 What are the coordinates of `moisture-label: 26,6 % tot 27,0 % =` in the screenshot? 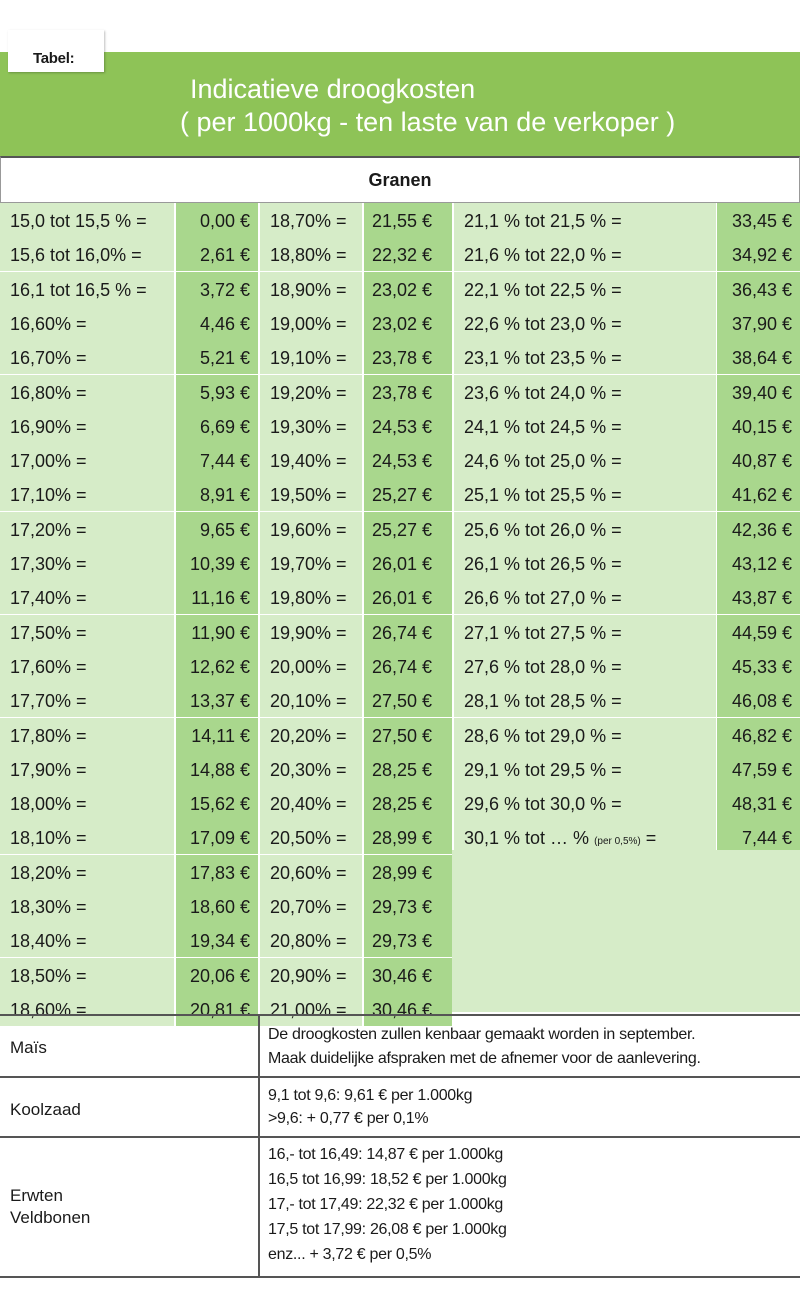 It's located at (585, 597).